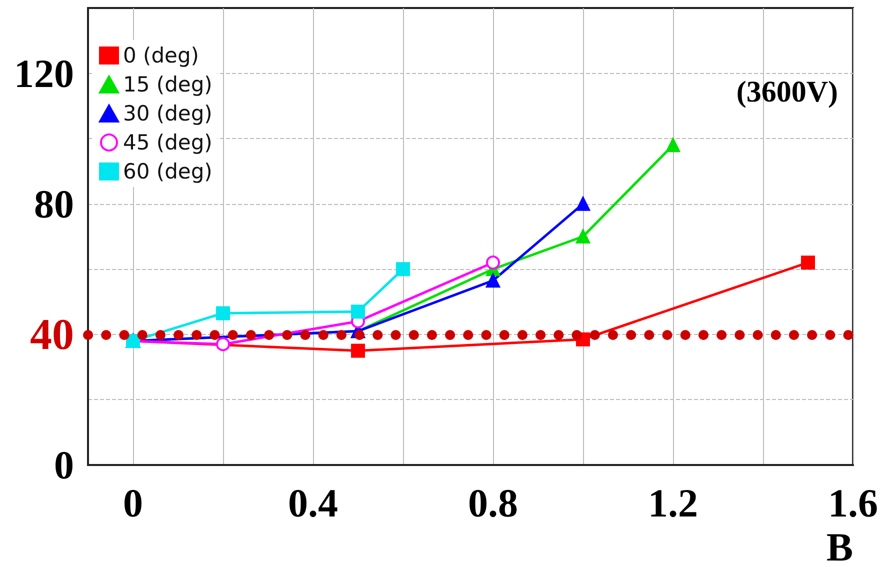 The image size is (888, 567). I want to click on x-axis-title: B, so click(839, 545).